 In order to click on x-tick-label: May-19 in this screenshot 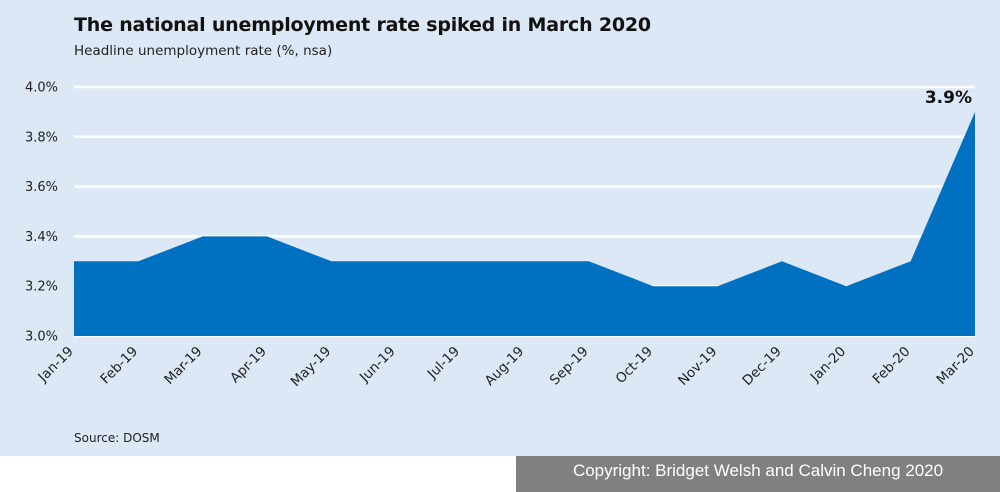, I will do `click(311, 367)`.